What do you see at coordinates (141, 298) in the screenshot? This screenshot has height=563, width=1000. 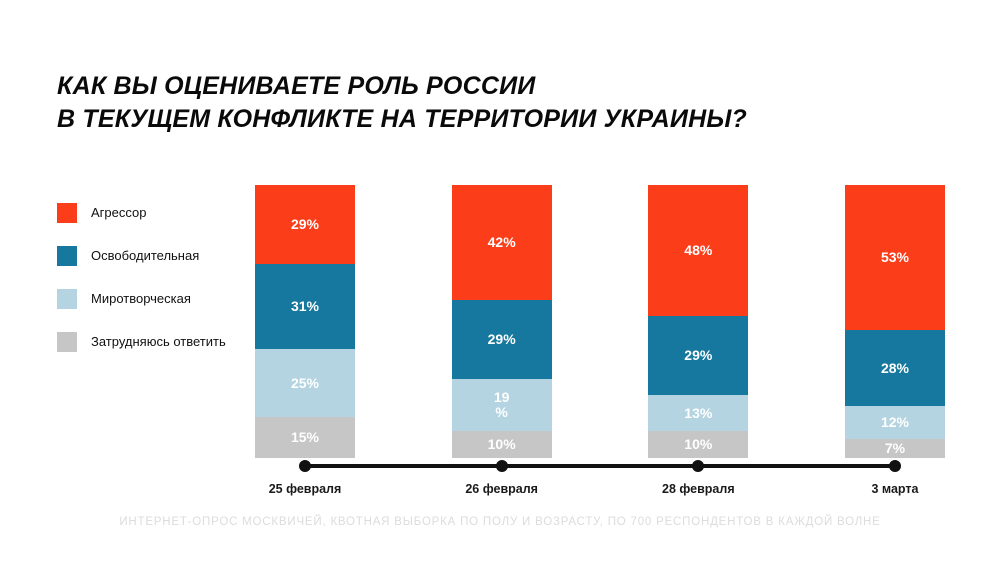 I see `legend-label: Миротворческая` at bounding box center [141, 298].